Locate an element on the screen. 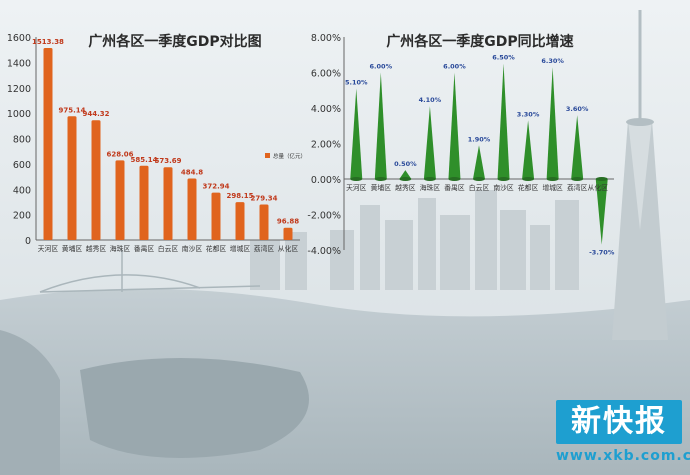 This screenshot has width=690, height=475. chart1-data-label: 585.14 is located at coordinates (143, 160).